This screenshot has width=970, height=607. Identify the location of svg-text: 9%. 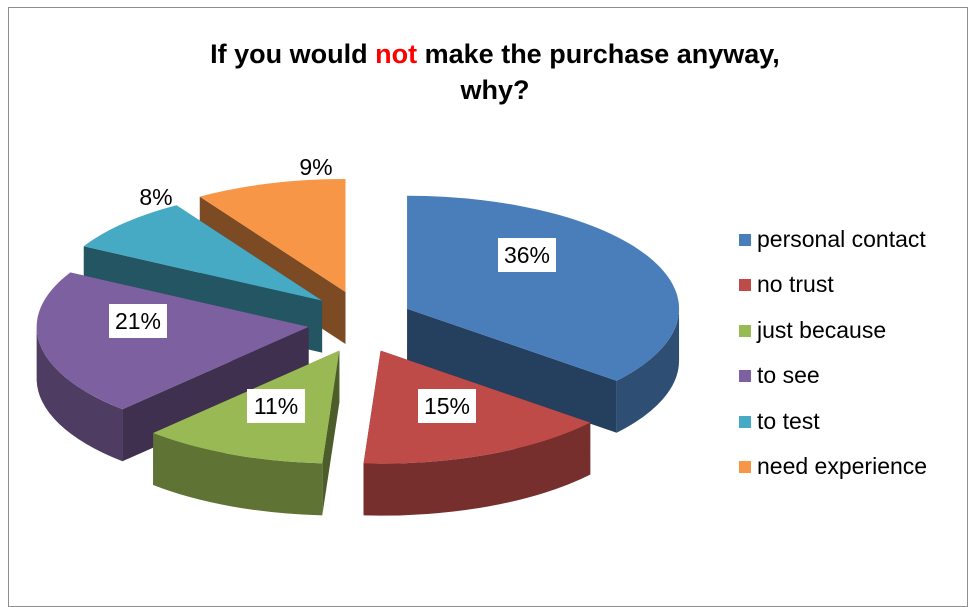
(315, 167).